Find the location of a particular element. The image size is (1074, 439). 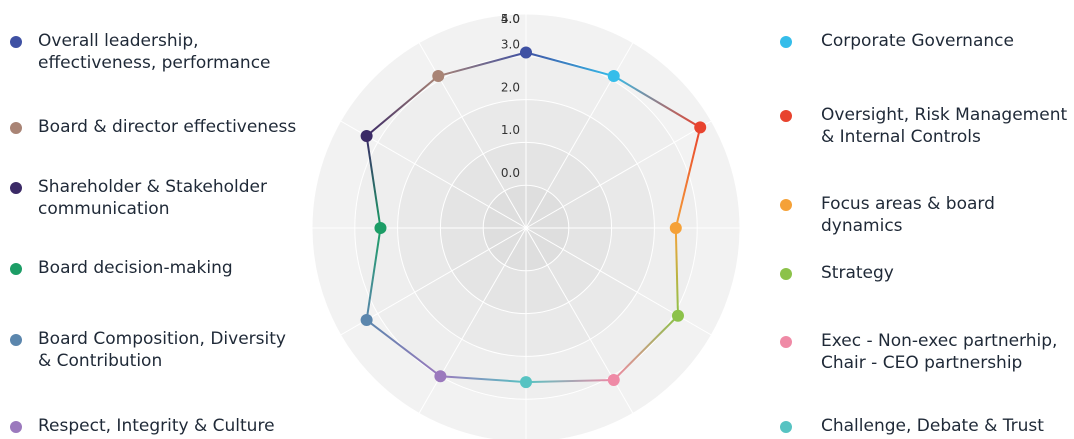

legend-item: Board & director effectiveness is located at coordinates (160, 127).